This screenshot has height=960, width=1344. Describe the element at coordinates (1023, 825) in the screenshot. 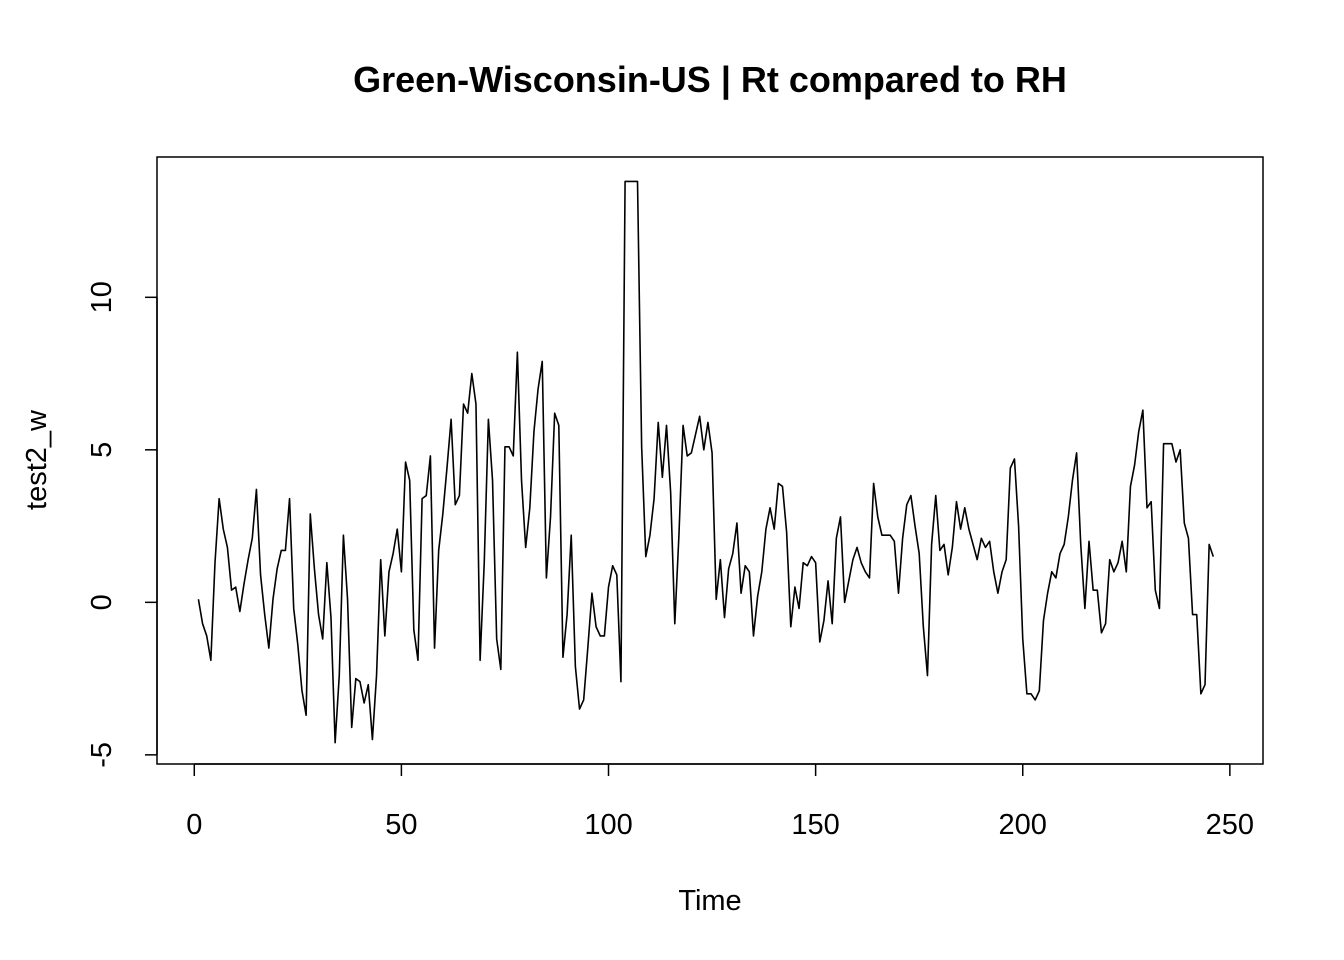

I see `x-tick-label: 200` at that location.